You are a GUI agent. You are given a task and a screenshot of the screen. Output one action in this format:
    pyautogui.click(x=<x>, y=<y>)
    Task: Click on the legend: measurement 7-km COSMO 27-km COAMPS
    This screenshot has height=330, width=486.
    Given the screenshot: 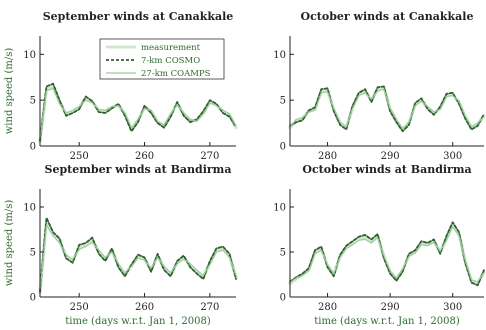 What is the action you would take?
    pyautogui.click(x=162, y=59)
    